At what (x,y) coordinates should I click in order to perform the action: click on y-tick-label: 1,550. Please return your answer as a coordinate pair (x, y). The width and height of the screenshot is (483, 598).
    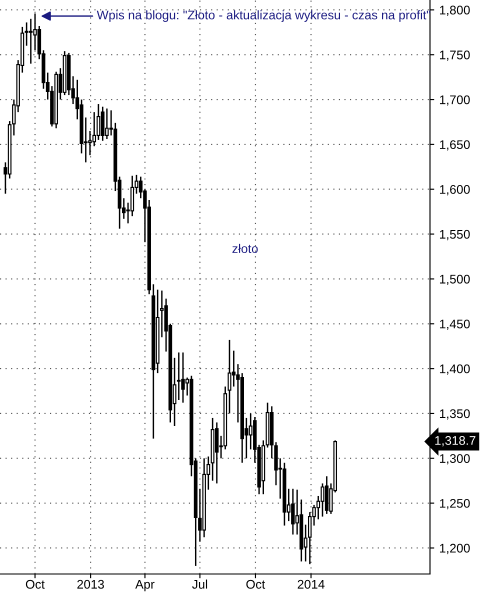
    Looking at the image, I should click on (455, 235).